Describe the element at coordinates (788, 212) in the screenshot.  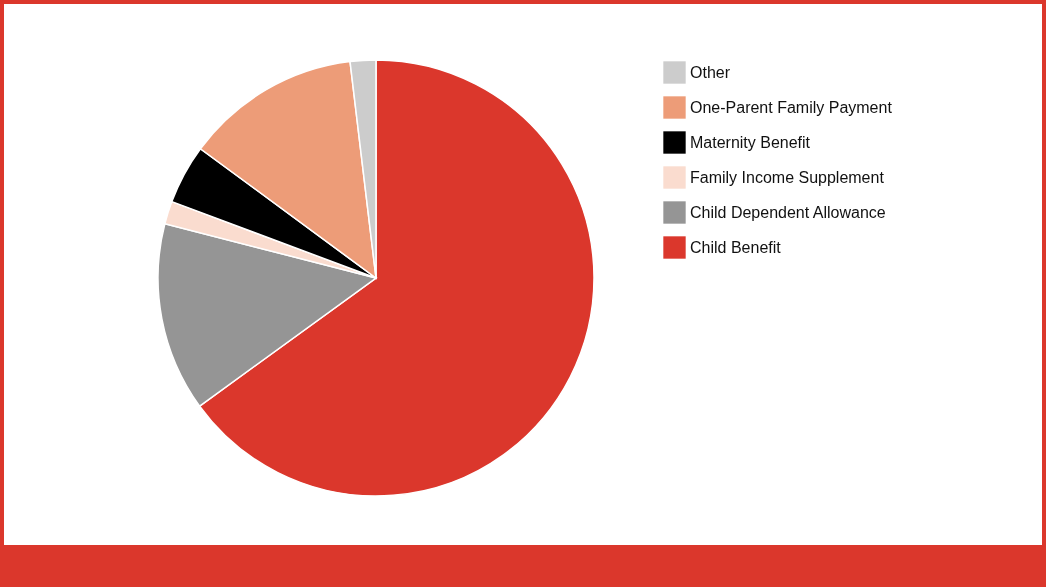
I see `legend-label: Child Dependent Allowance` at that location.